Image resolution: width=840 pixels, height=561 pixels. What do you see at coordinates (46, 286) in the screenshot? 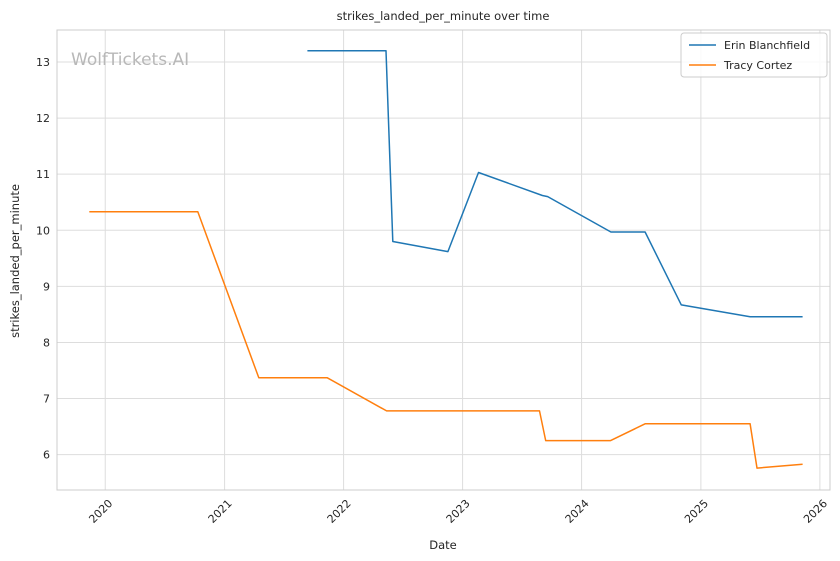
I see `y-tick-label-9: 9` at bounding box center [46, 286].